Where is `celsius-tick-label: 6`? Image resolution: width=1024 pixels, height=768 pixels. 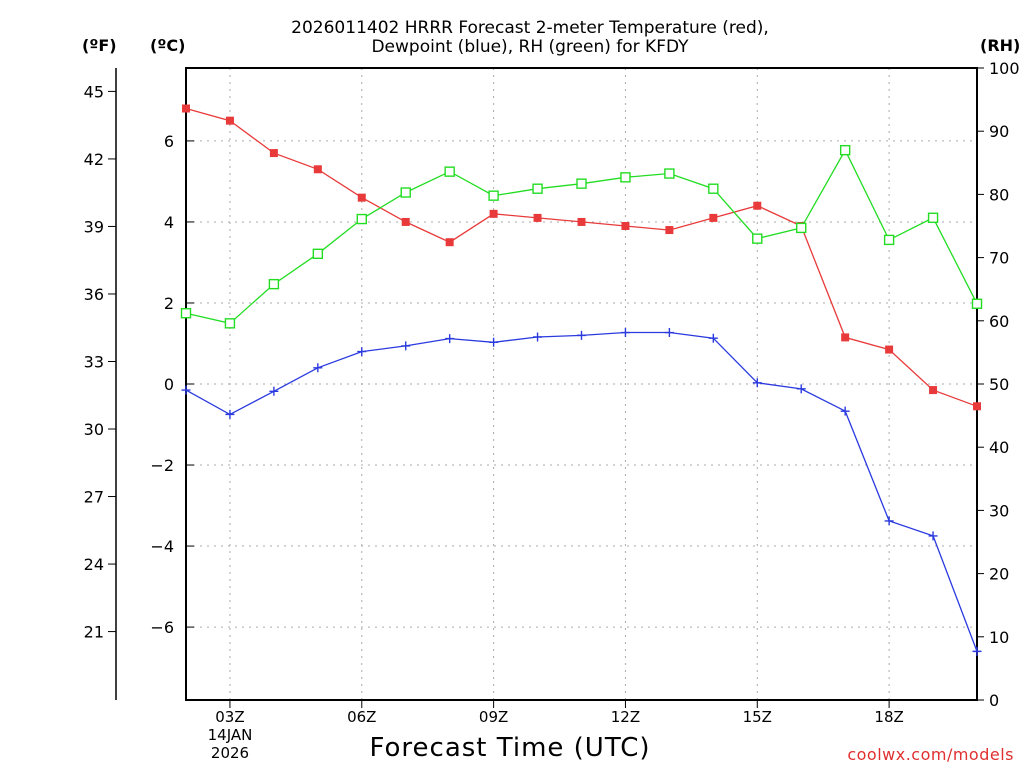
celsius-tick-label: 6 is located at coordinates (169, 141).